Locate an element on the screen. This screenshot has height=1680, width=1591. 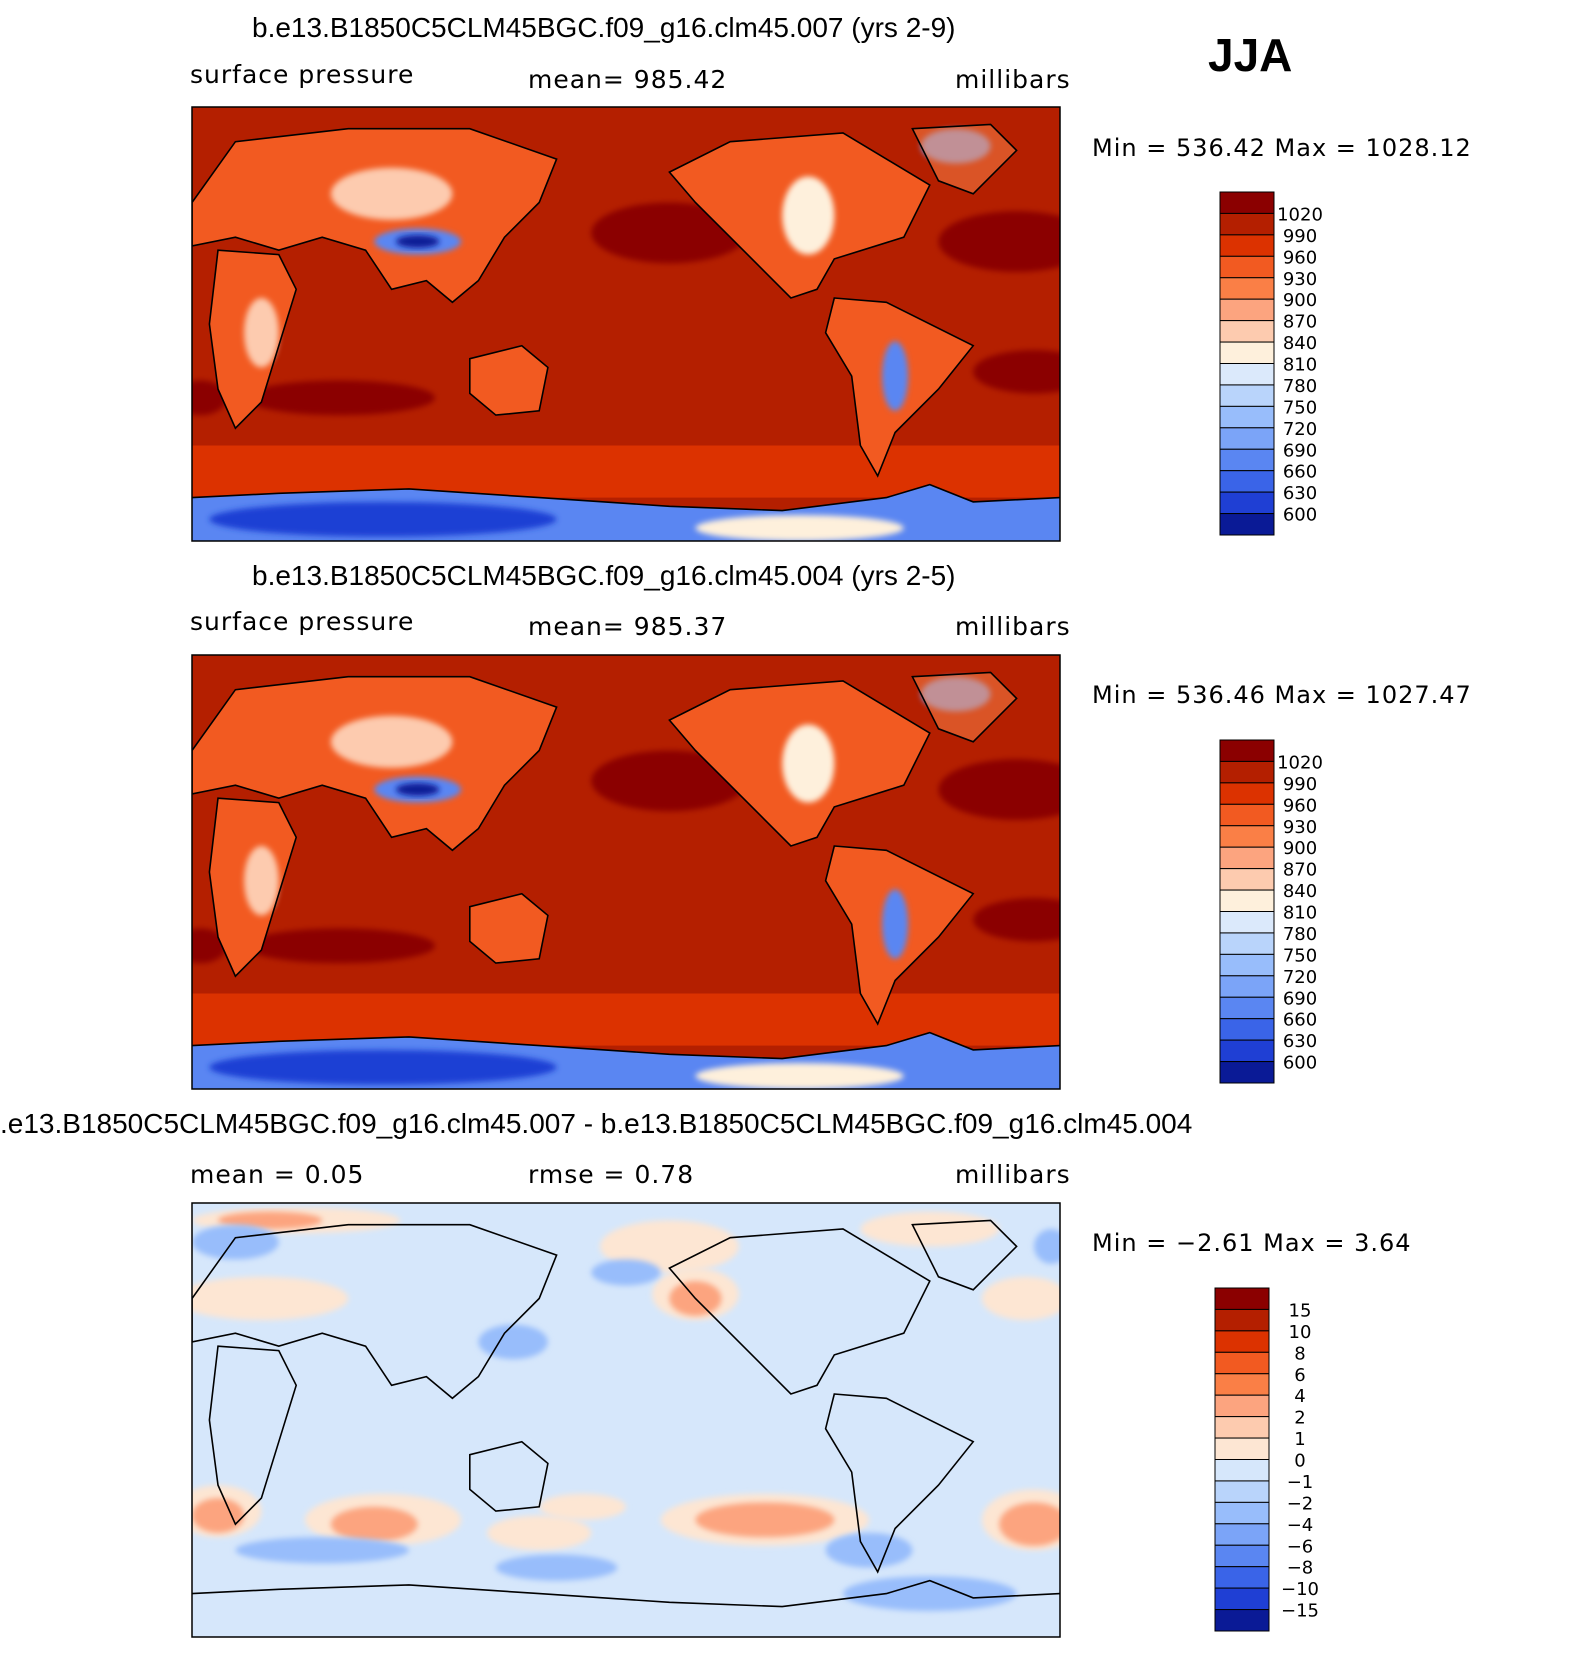
colorbar-tick-label: 660 is located at coordinates (1300, 1020).